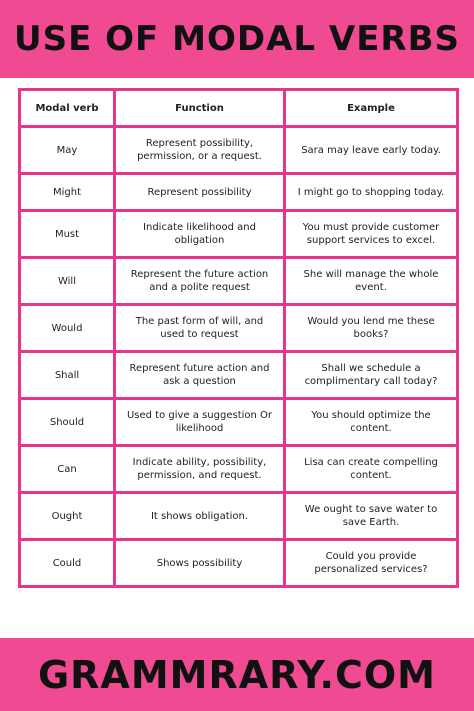 The width and height of the screenshot is (474, 711). What do you see at coordinates (371, 150) in the screenshot?
I see `table-cell: Sara may leave early today.` at bounding box center [371, 150].